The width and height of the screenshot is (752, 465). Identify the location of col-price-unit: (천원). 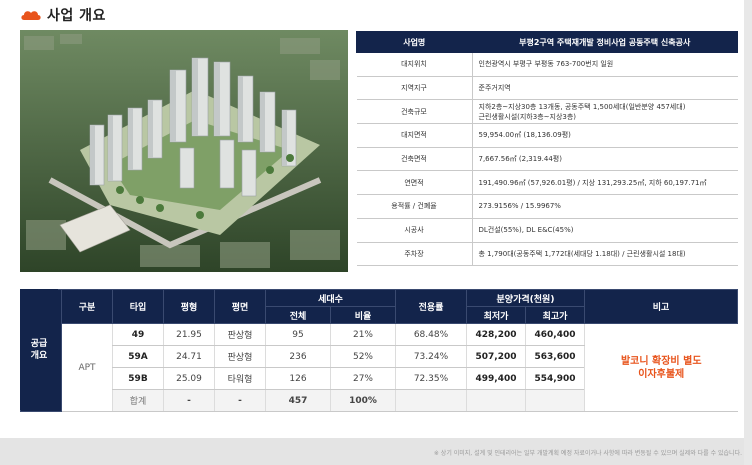
(542, 299).